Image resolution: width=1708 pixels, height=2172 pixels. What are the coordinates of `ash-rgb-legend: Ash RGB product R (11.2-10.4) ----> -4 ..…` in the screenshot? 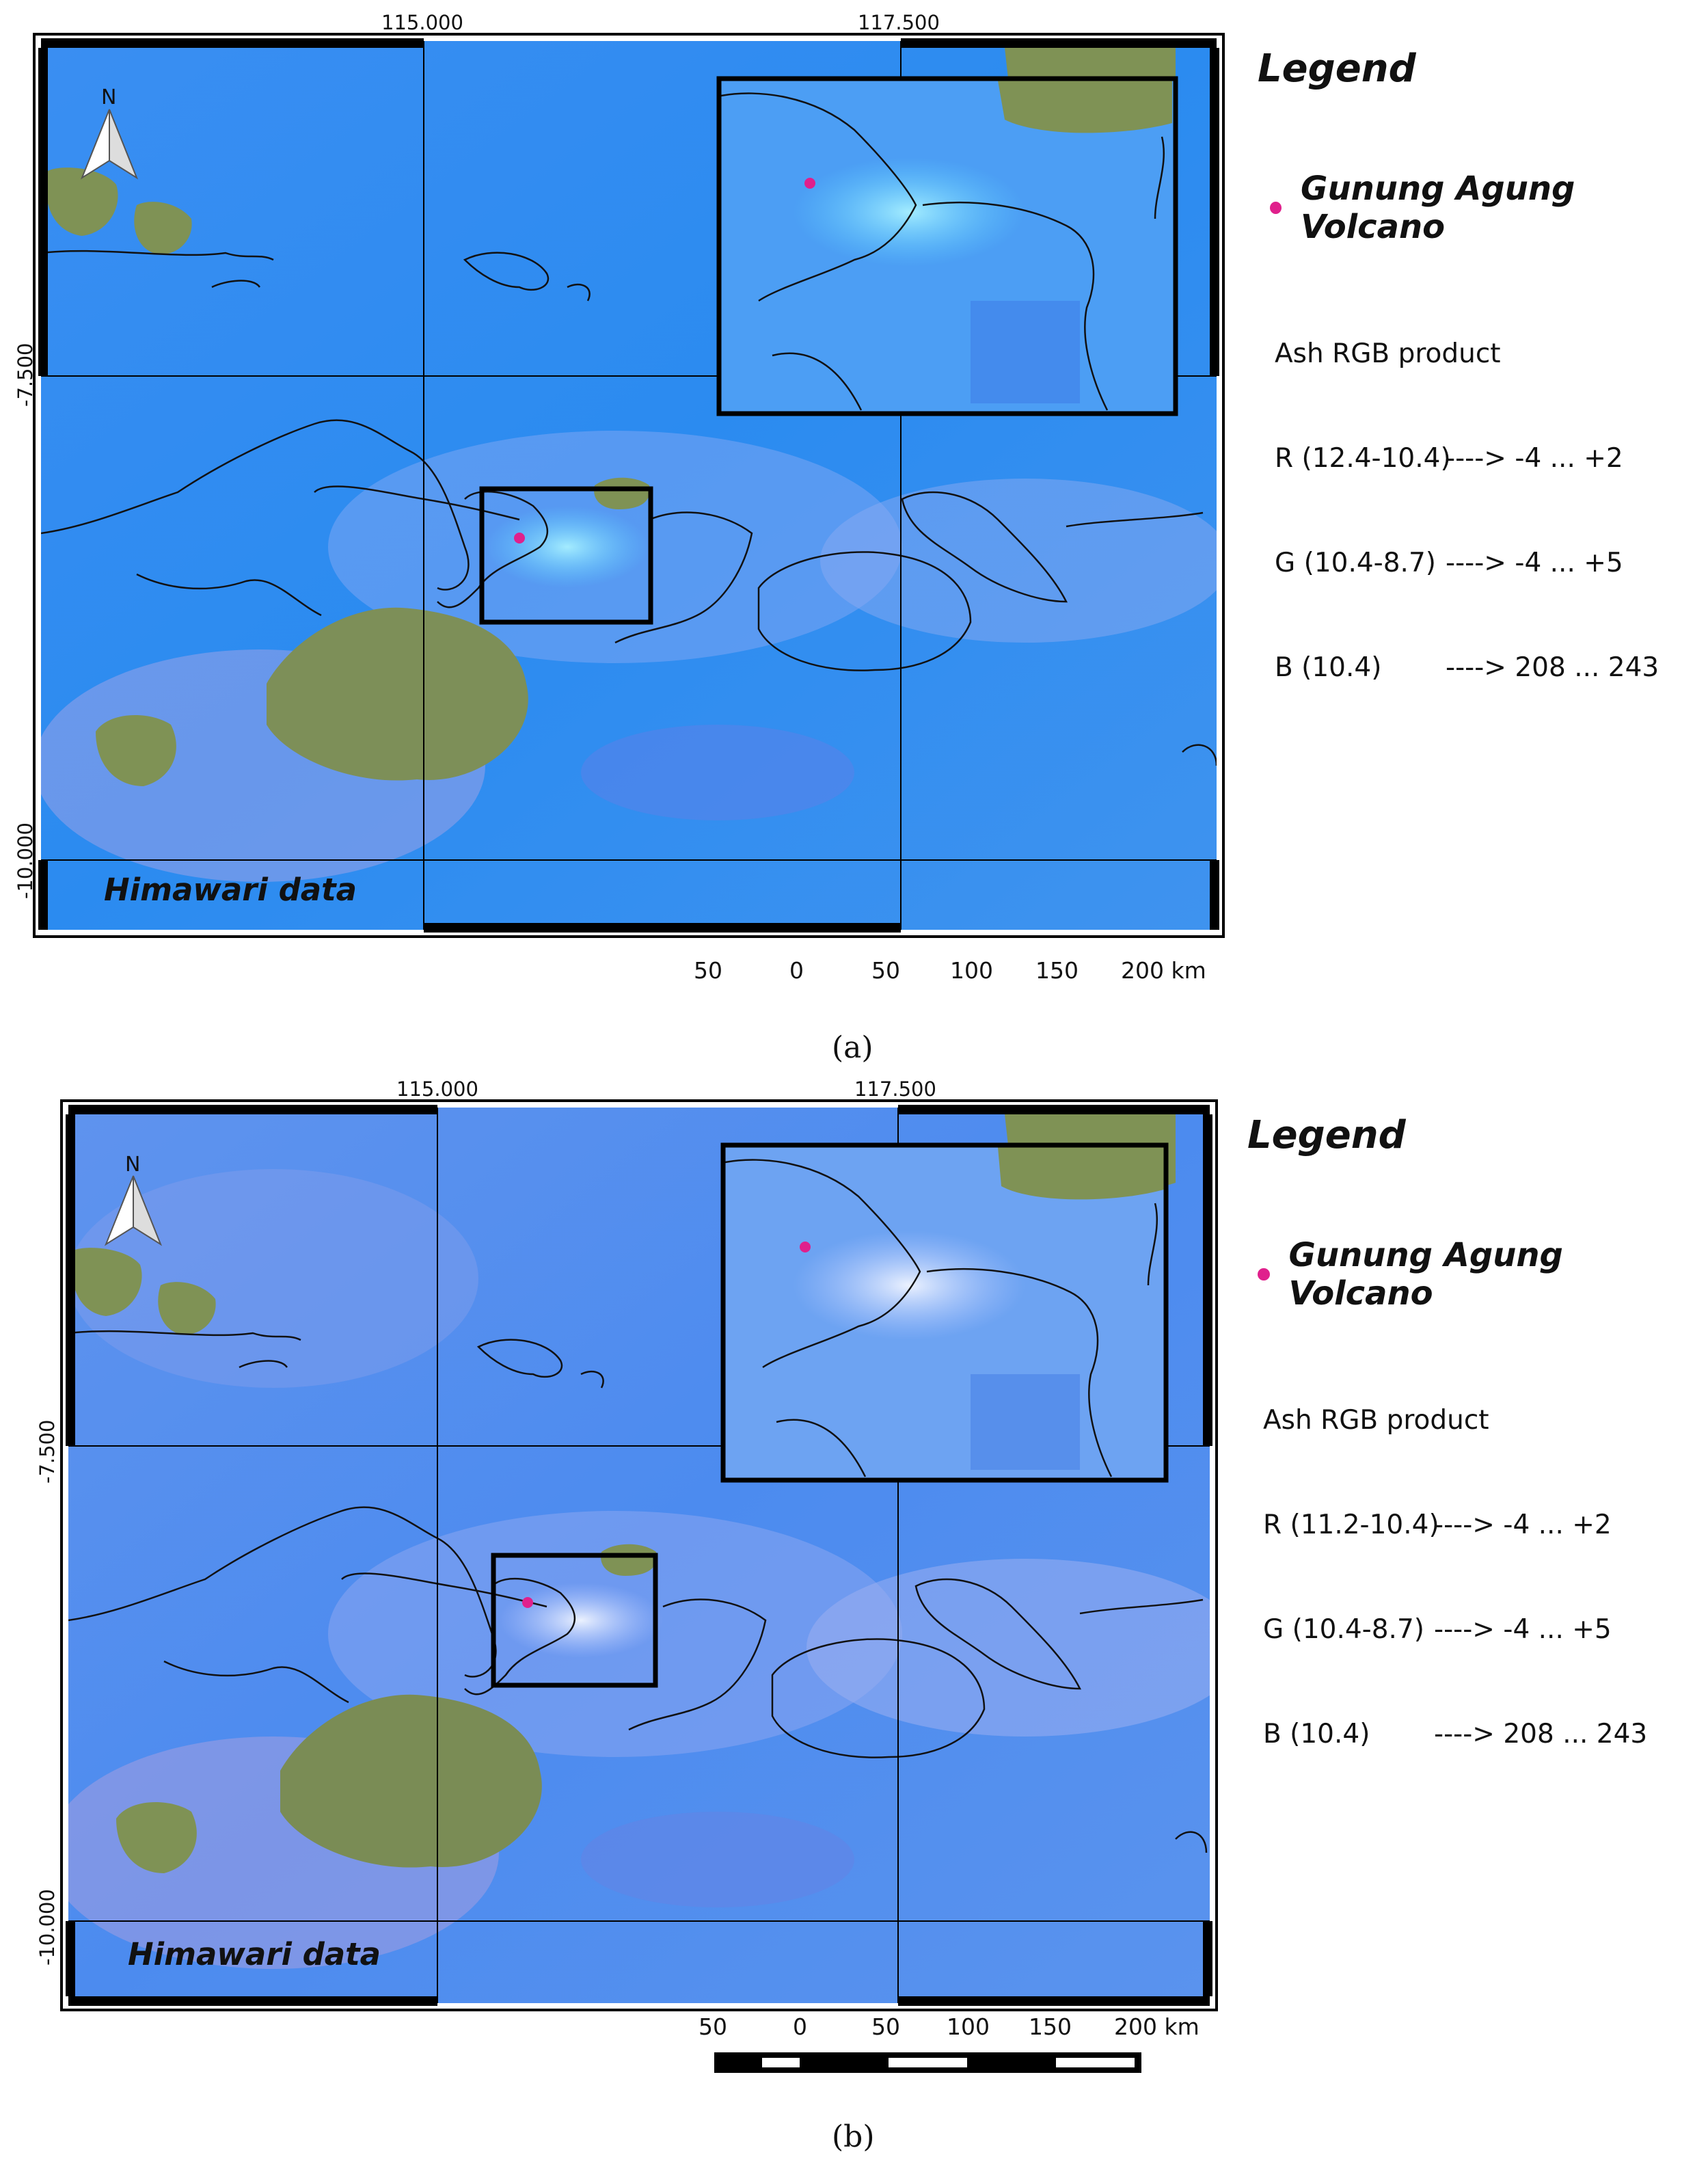 It's located at (1455, 1577).